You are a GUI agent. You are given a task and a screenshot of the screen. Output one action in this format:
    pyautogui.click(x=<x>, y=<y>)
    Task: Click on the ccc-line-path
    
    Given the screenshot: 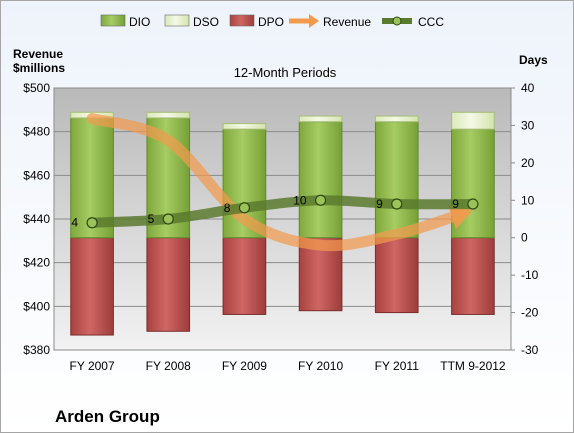 What is the action you would take?
    pyautogui.click(x=282, y=211)
    